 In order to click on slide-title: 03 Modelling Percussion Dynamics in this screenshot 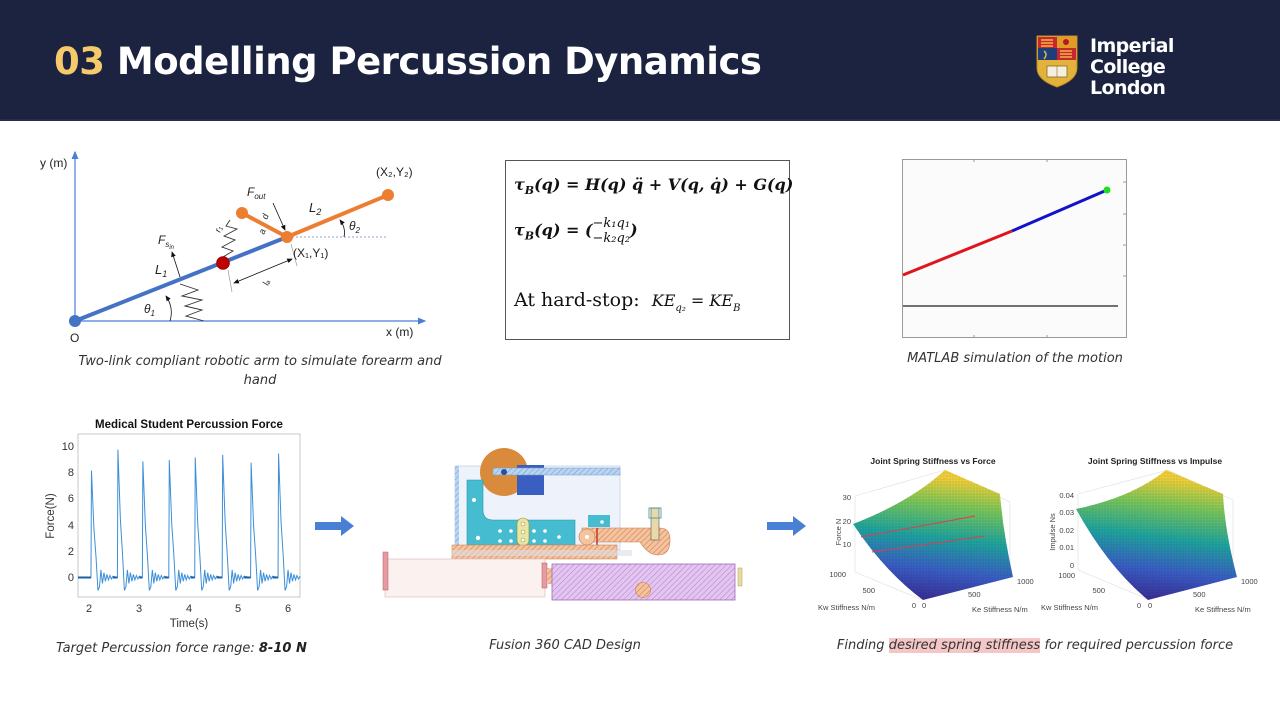, I will do `click(408, 61)`.